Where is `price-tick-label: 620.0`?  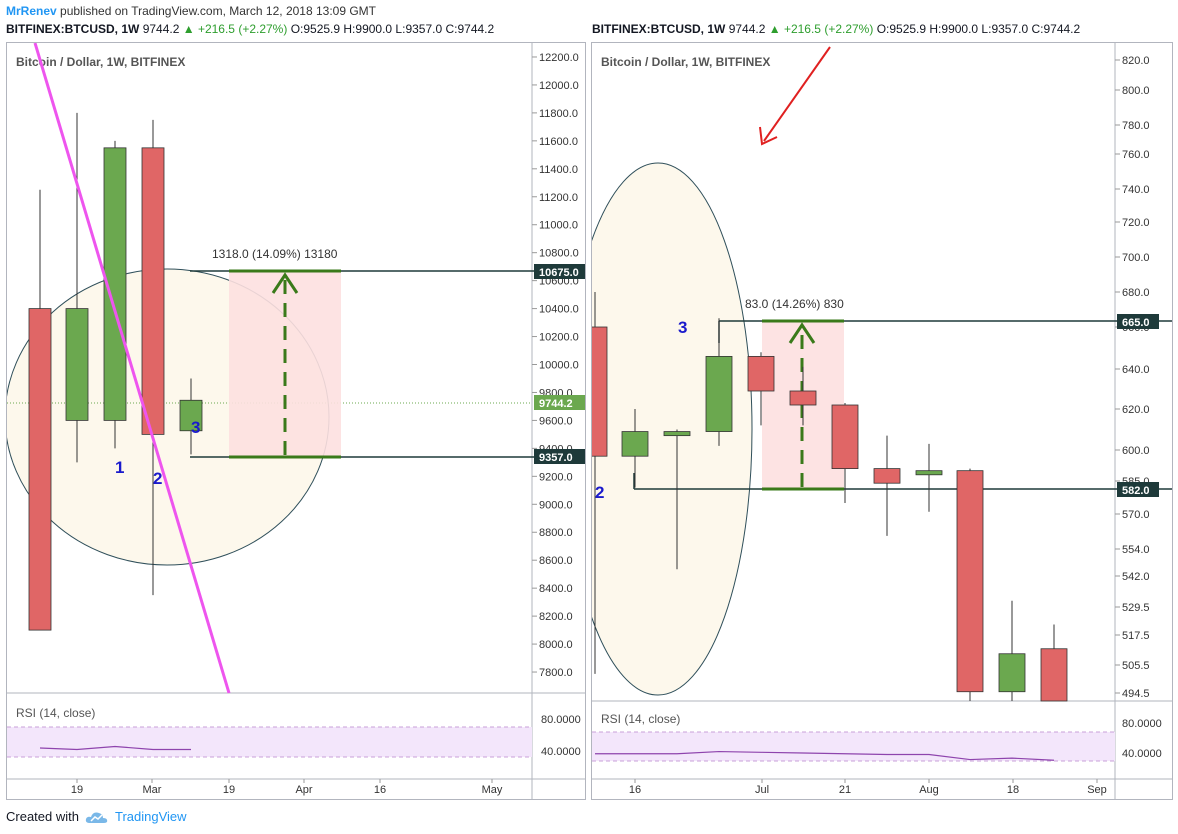 price-tick-label: 620.0 is located at coordinates (1136, 410).